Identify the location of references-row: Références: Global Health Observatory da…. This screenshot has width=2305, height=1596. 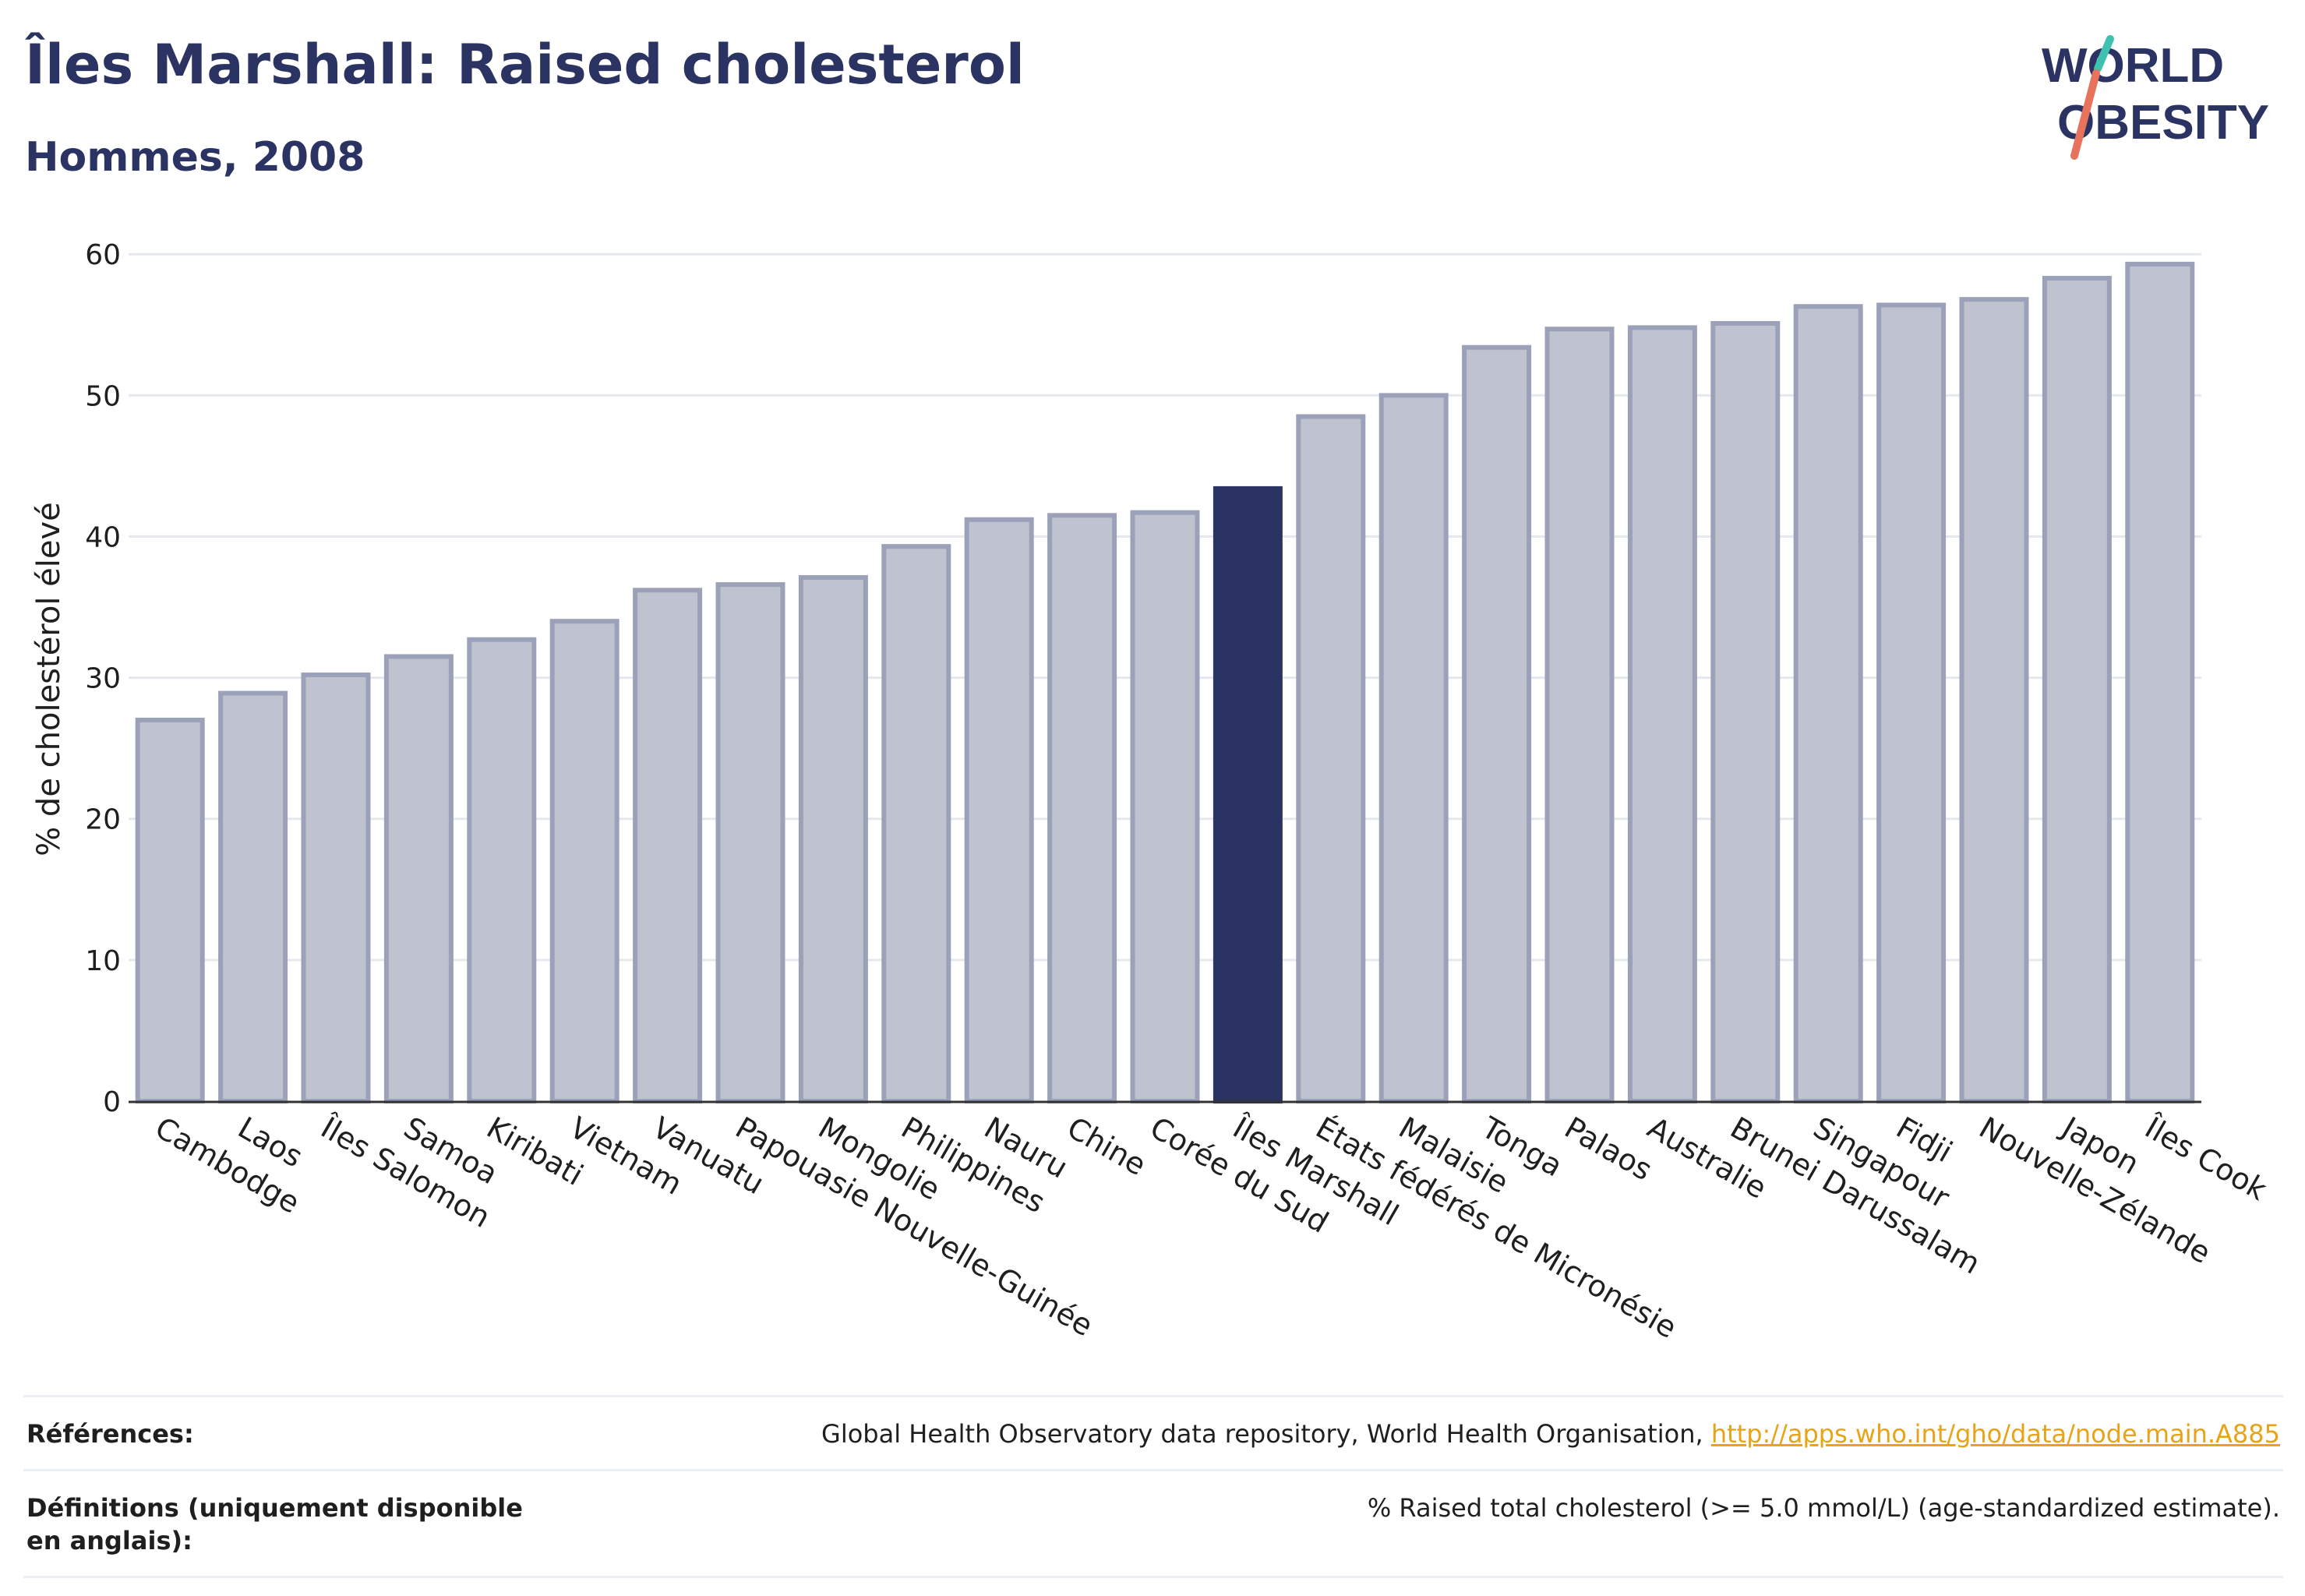
(1153, 1432).